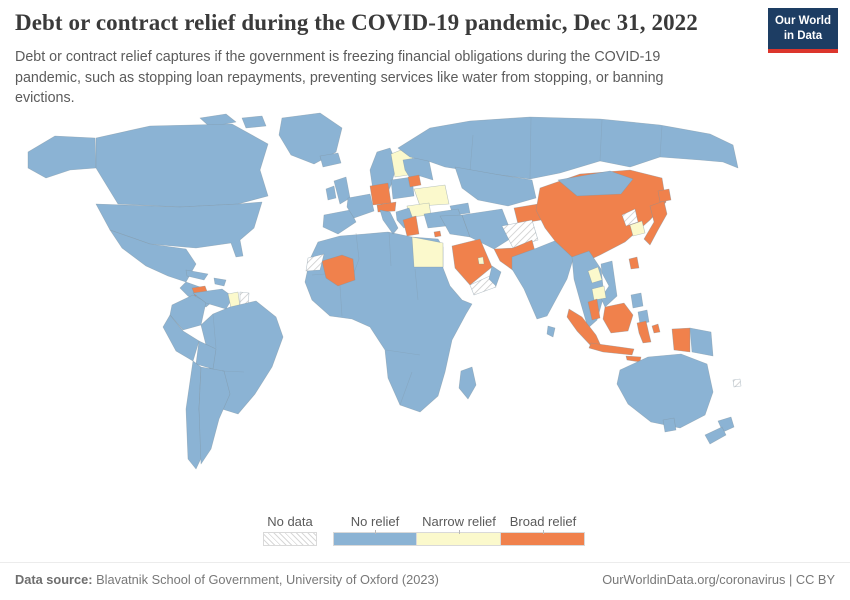 The height and width of the screenshot is (600, 850). Describe the element at coordinates (802, 21) in the screenshot. I see `owid-logo-line1: Our World` at that location.